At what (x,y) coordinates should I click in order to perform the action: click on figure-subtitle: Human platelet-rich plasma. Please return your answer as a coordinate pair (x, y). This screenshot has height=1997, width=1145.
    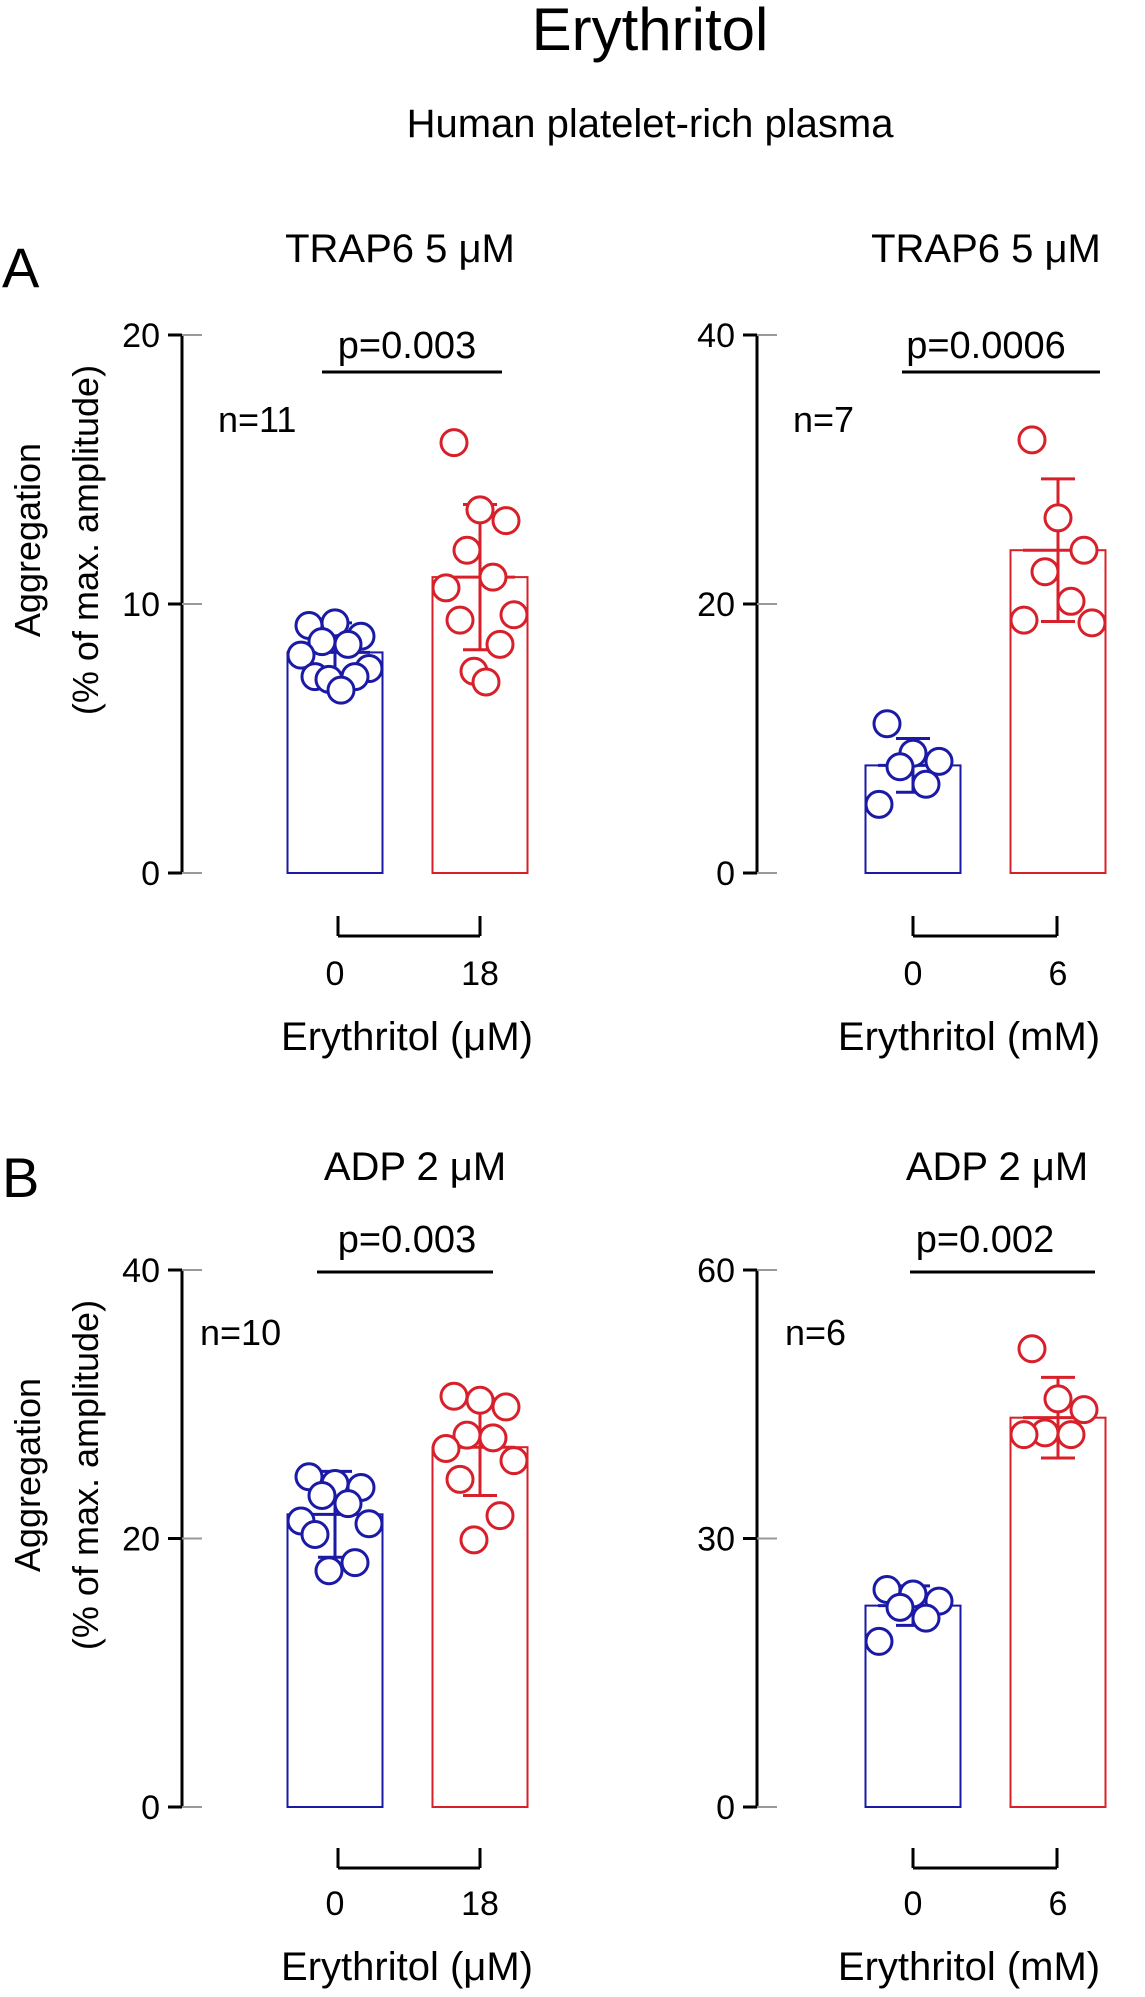
    Looking at the image, I should click on (651, 124).